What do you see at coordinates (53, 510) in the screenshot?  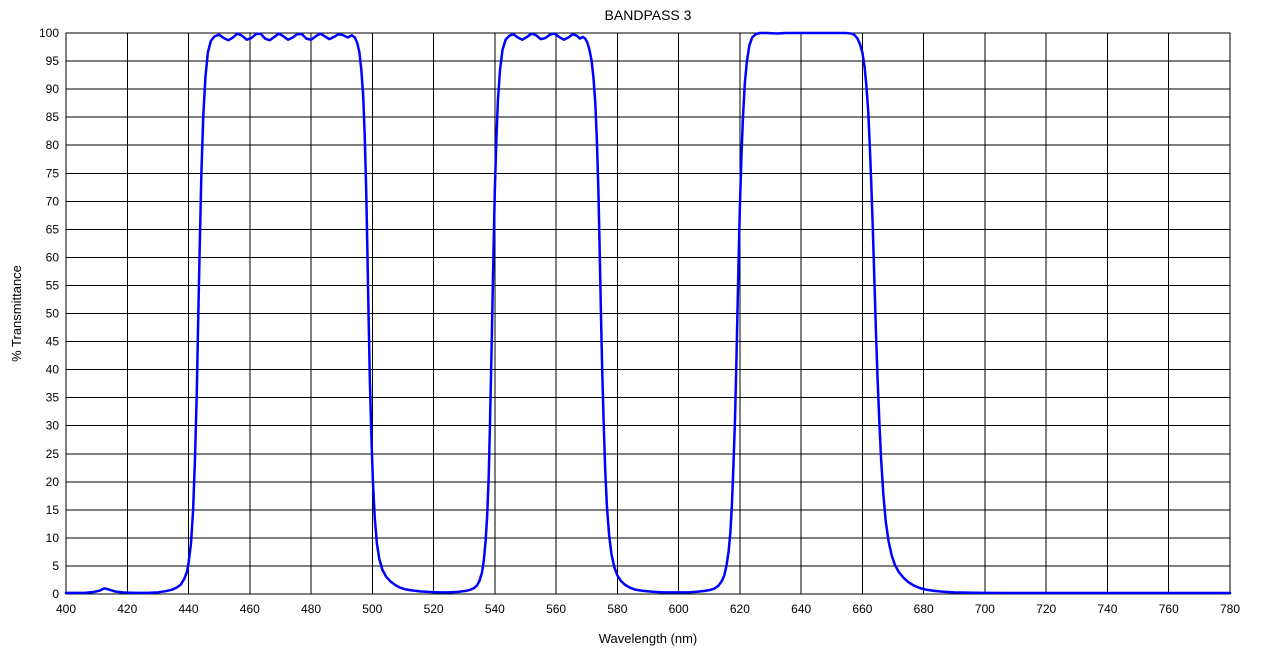 I see `y-tick-label: 15` at bounding box center [53, 510].